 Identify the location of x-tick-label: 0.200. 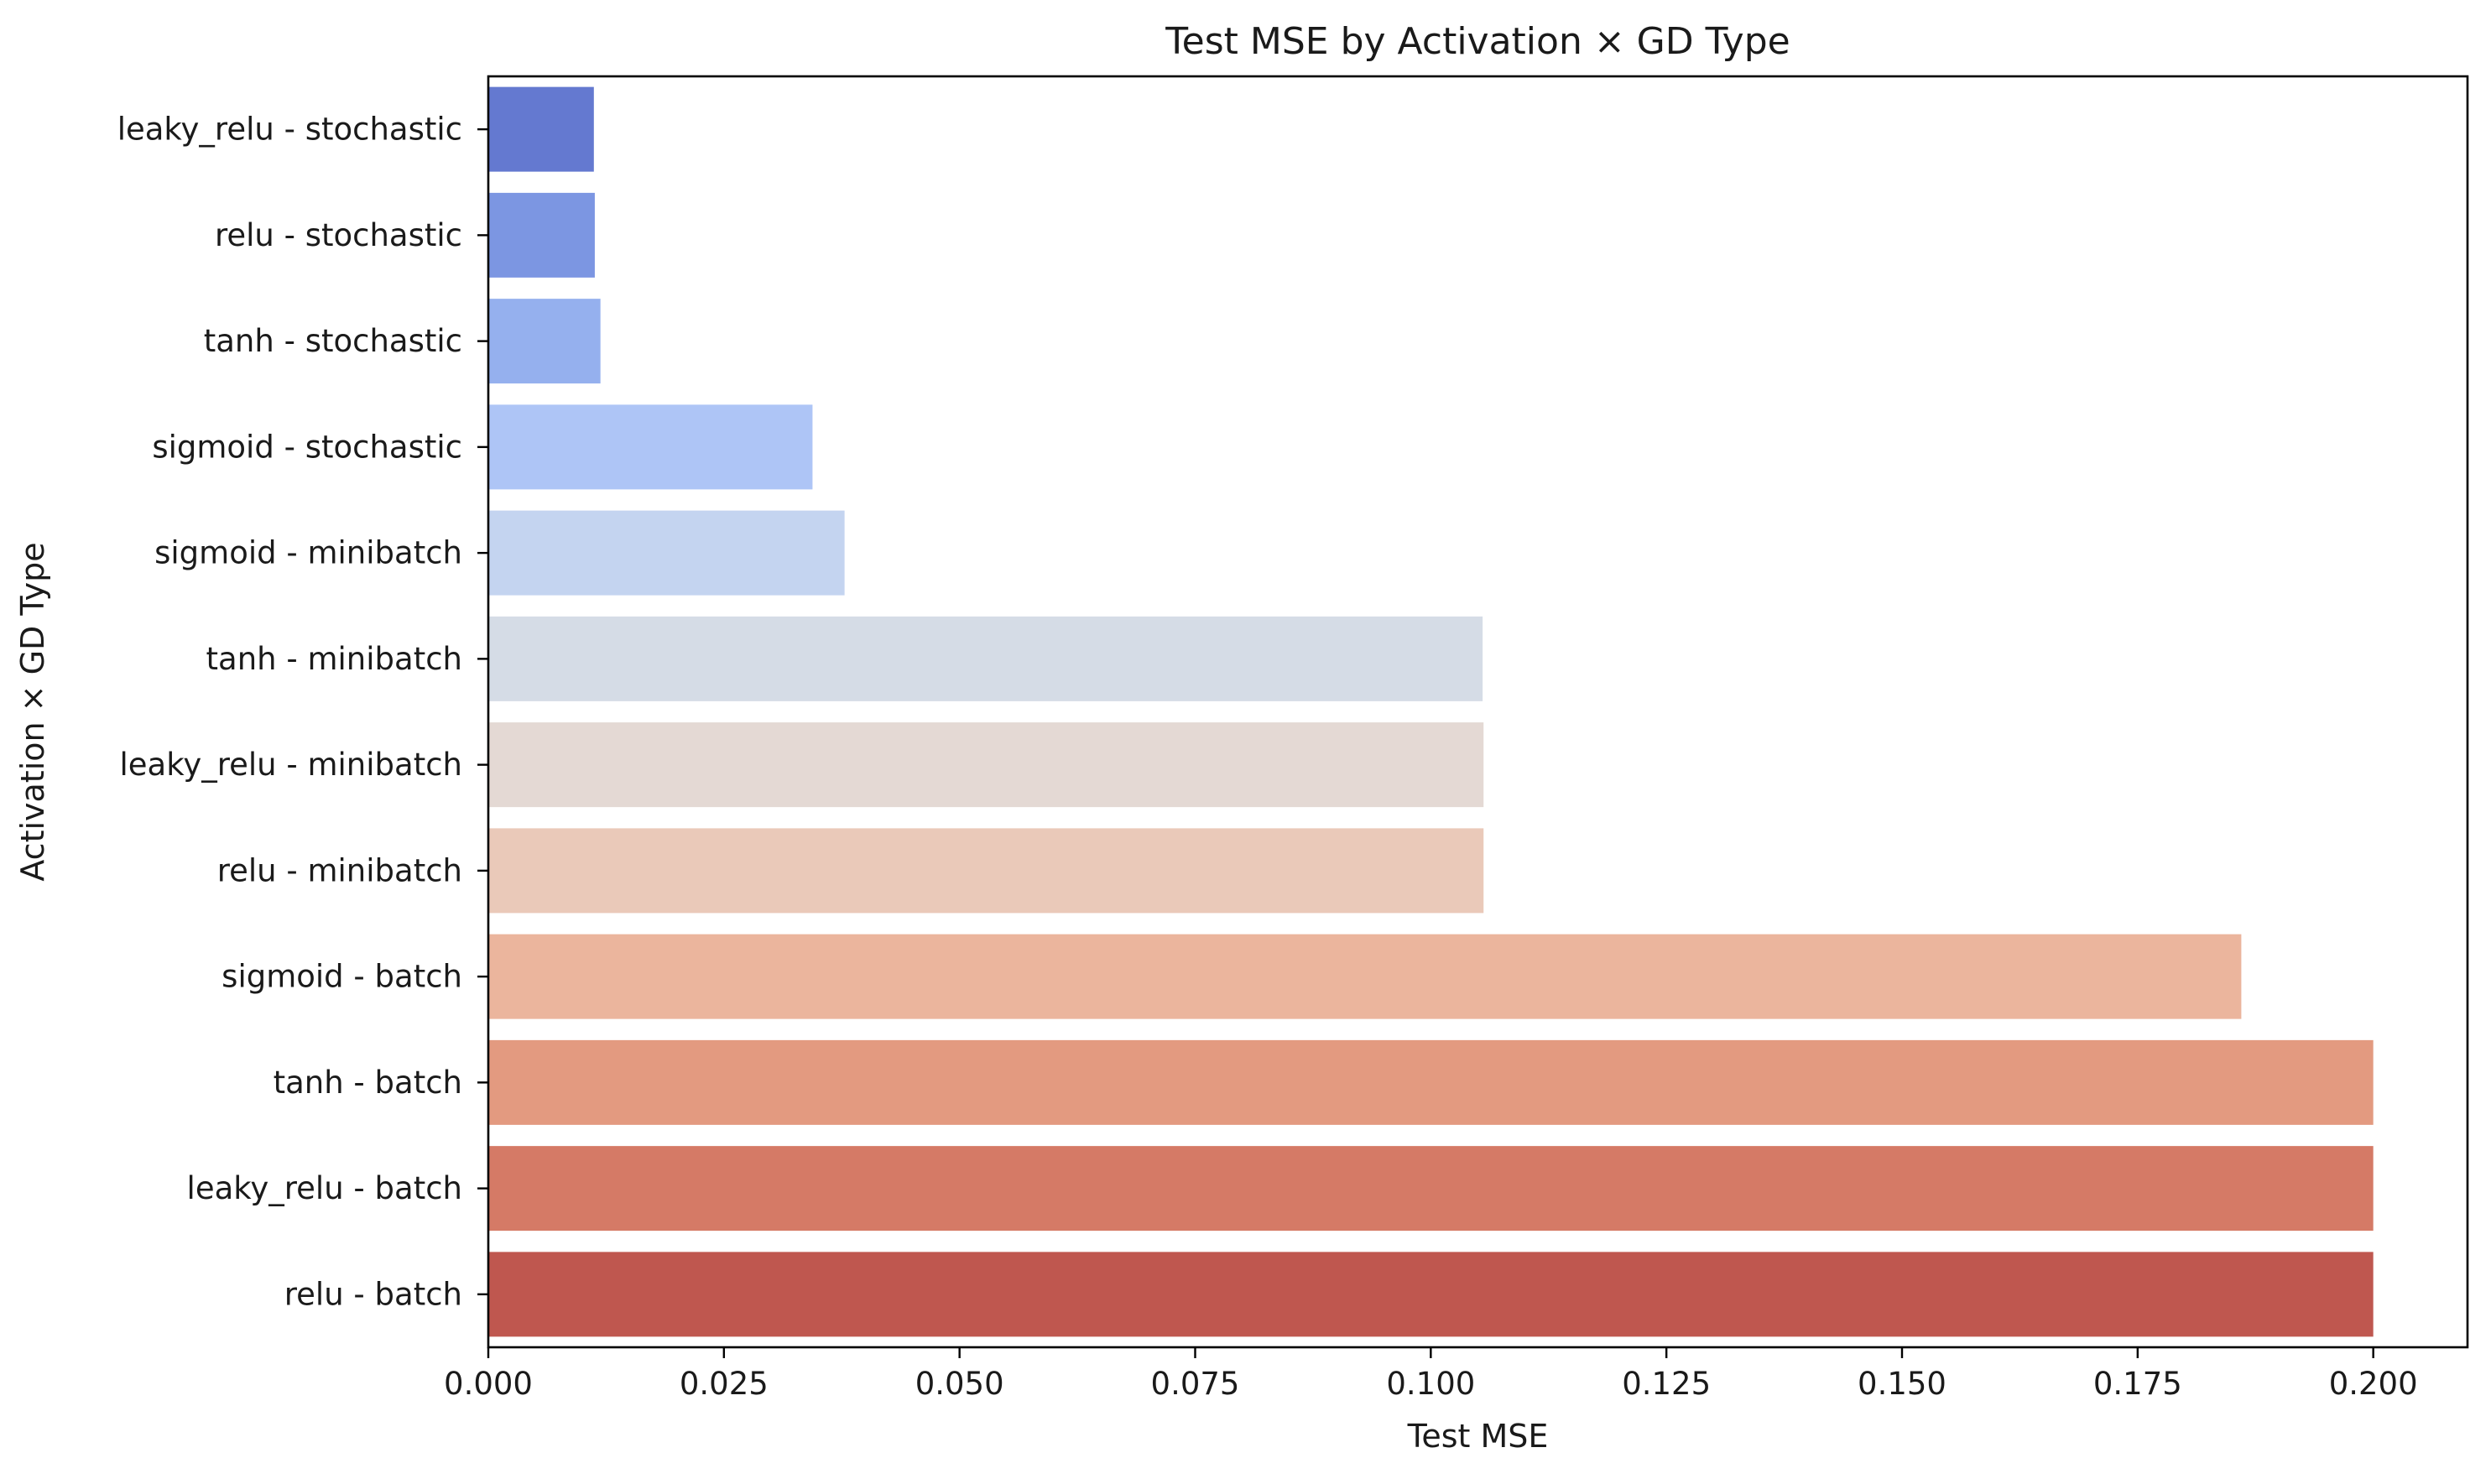
(2373, 1384).